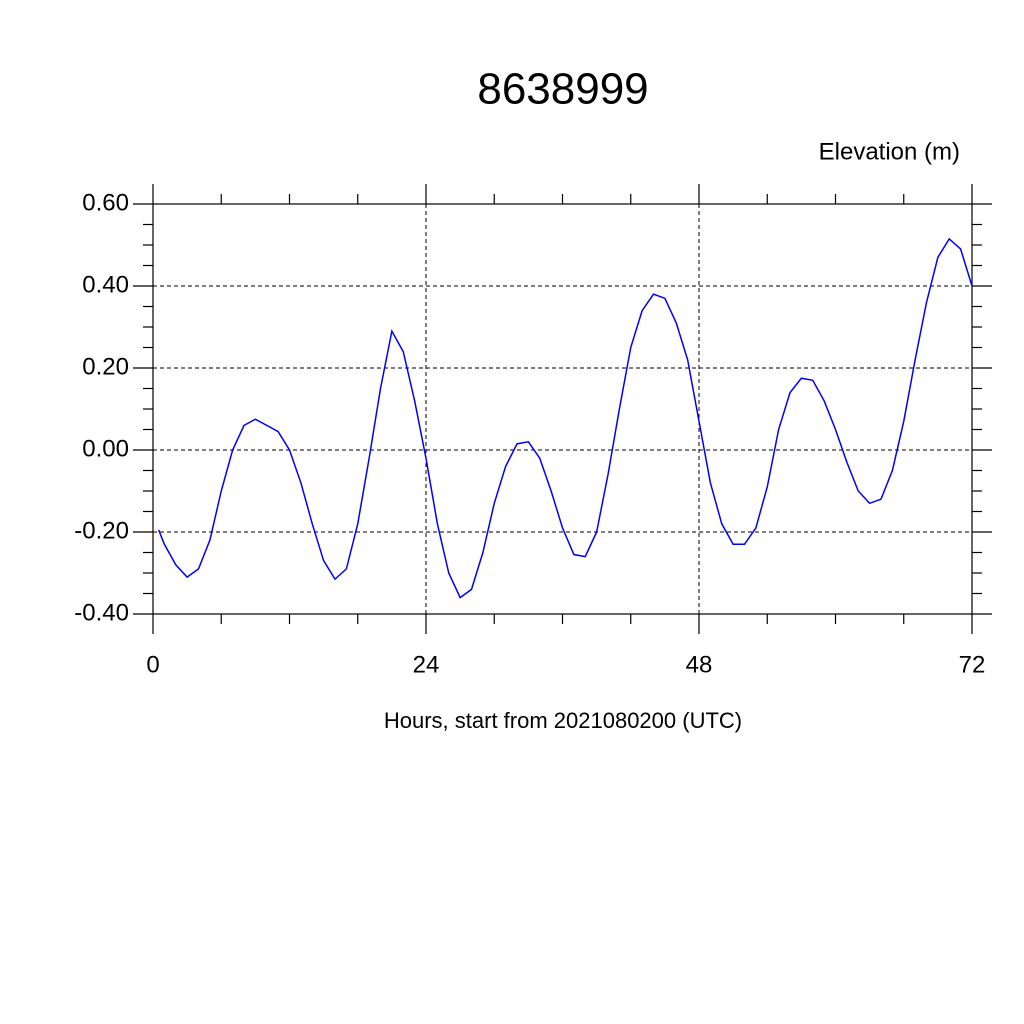 The height and width of the screenshot is (1024, 1024). What do you see at coordinates (426, 664) in the screenshot?
I see `x-tick-label: 24` at bounding box center [426, 664].